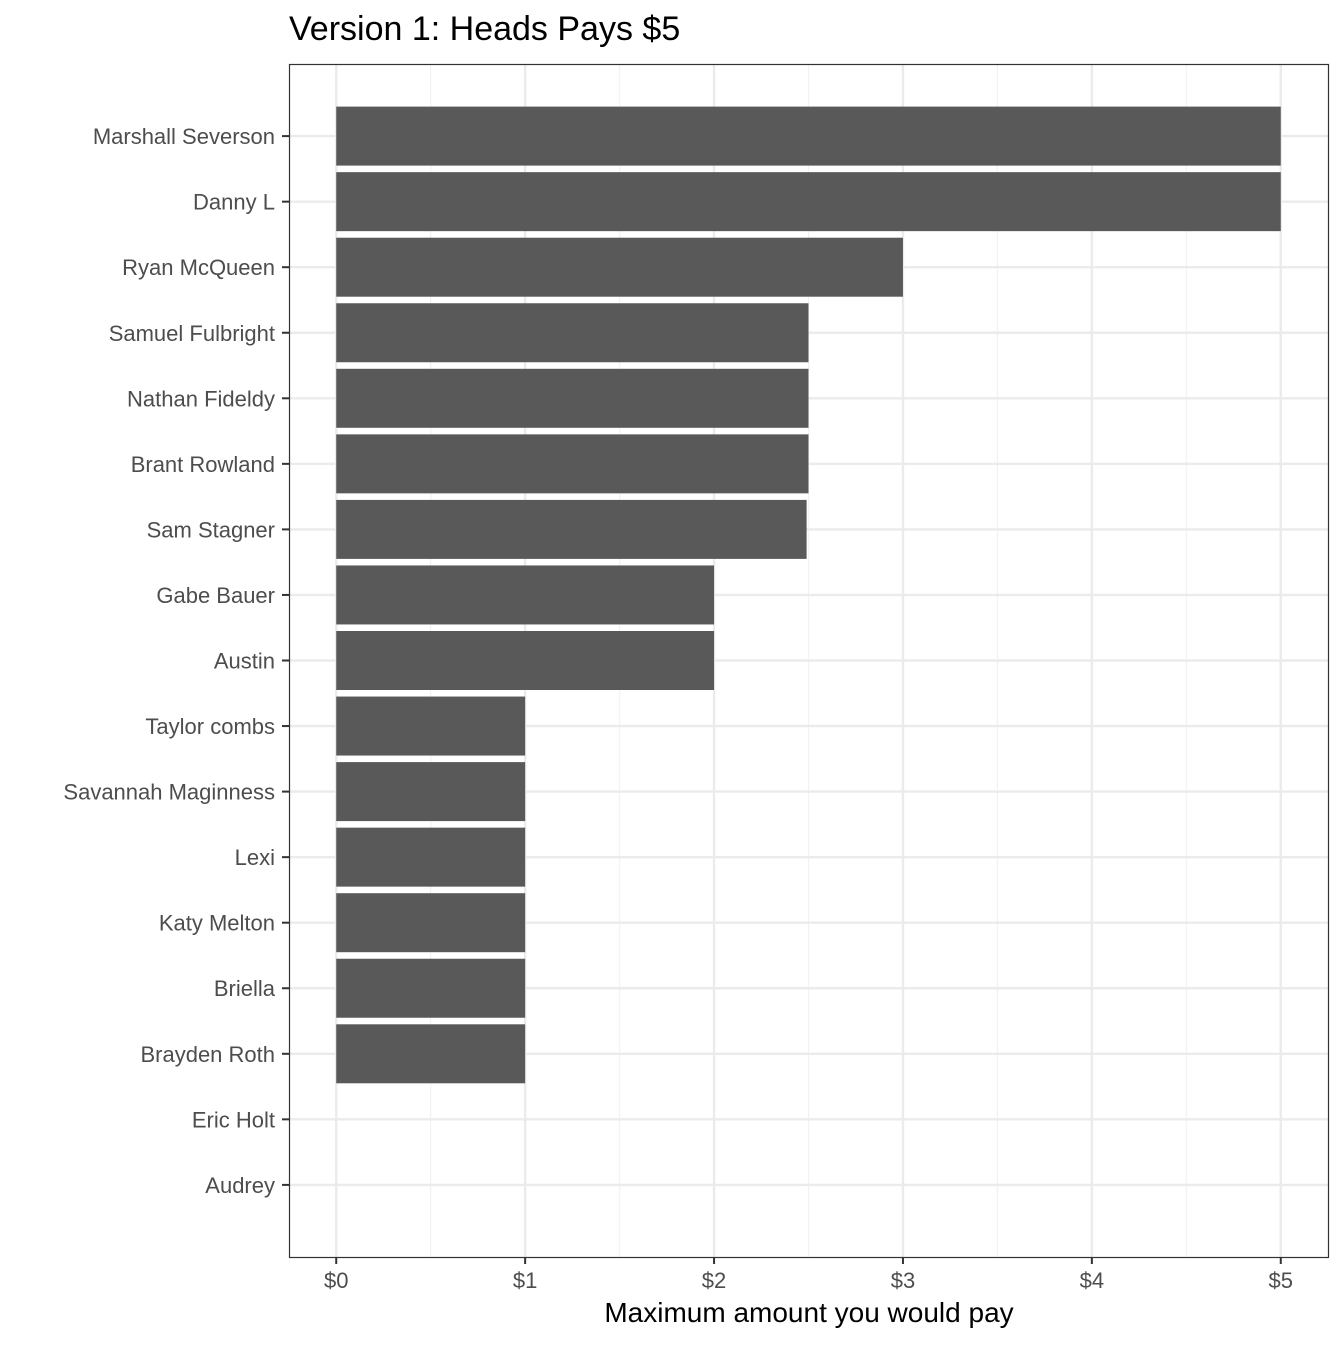 The width and height of the screenshot is (1344, 1349). Describe the element at coordinates (203, 464) in the screenshot. I see `y-tick-label: Brant Rowland` at that location.